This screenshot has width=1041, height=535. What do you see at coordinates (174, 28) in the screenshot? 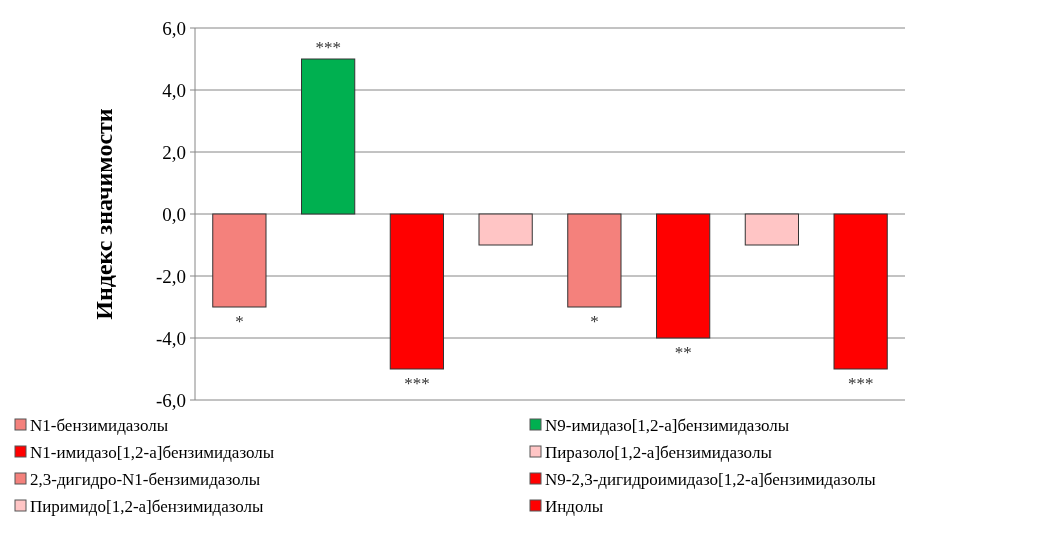
I see `y-tick-label: 6,0` at bounding box center [174, 28].